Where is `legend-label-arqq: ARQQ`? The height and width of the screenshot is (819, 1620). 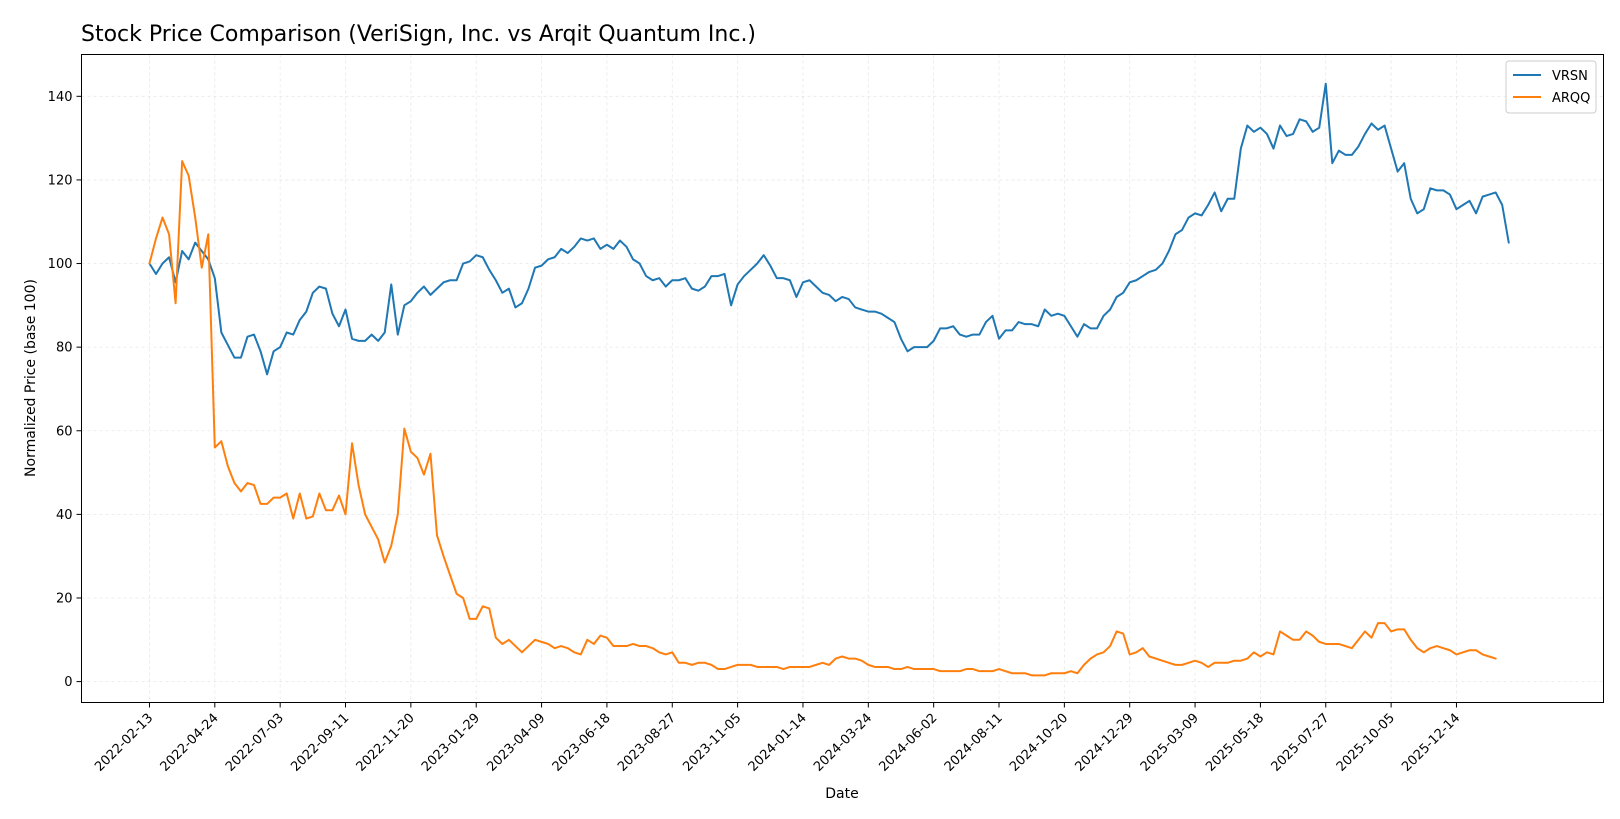 legend-label-arqq: ARQQ is located at coordinates (1571, 98).